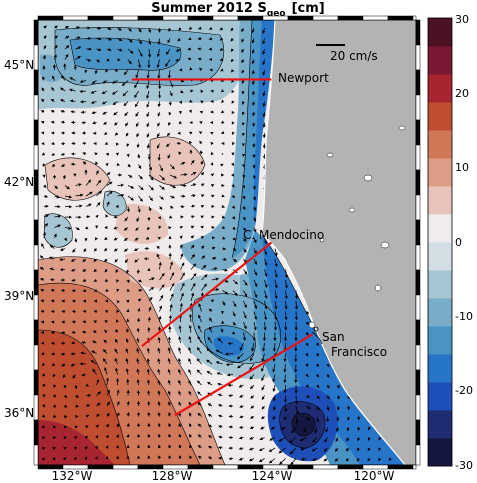 The image size is (477, 483). I want to click on place-marker-sf, so click(317, 335).